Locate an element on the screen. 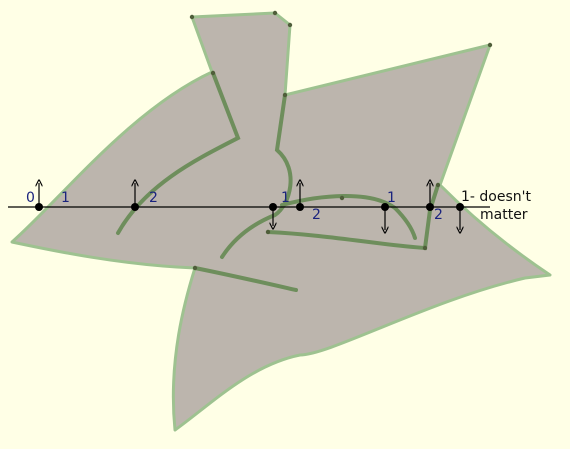 The image size is (570, 449). curve-center-stem is located at coordinates (256, 176).